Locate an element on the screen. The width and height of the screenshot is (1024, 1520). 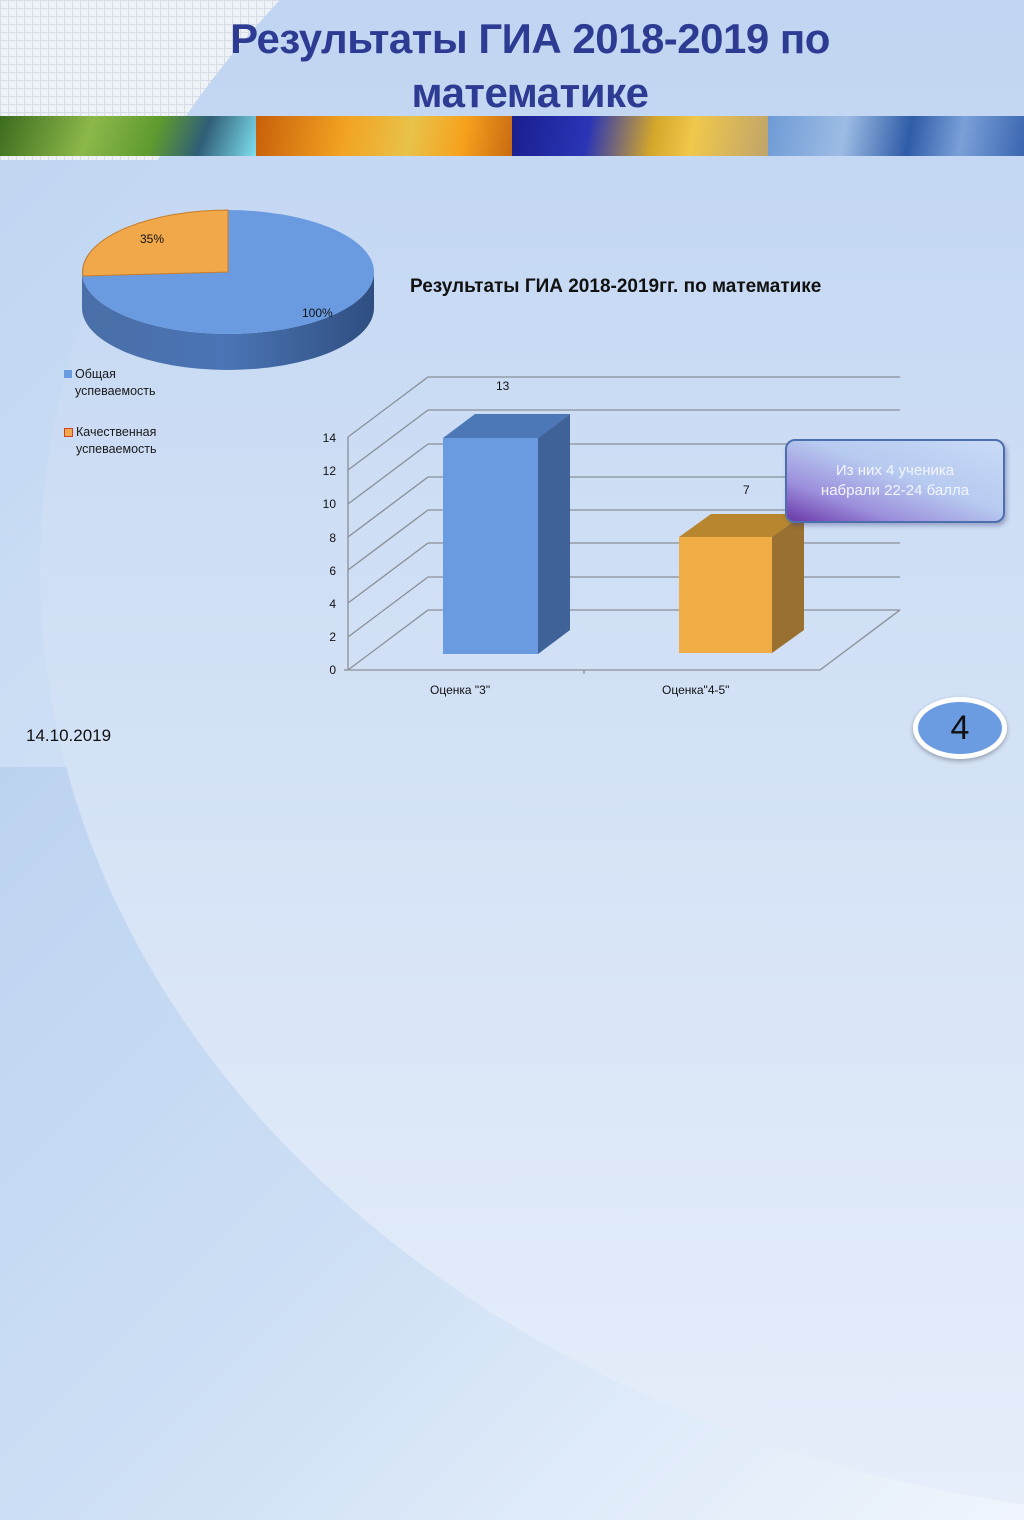
legend-label: Качественная is located at coordinates (116, 432).